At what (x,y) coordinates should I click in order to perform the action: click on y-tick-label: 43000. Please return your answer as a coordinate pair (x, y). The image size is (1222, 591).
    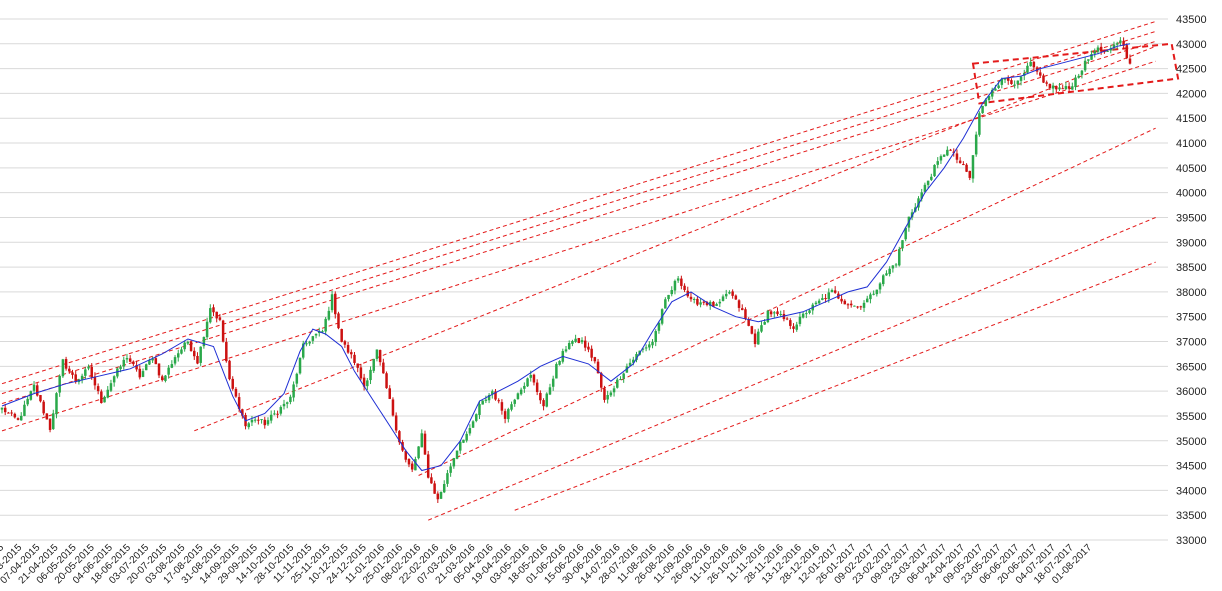
    Looking at the image, I should click on (1191, 45).